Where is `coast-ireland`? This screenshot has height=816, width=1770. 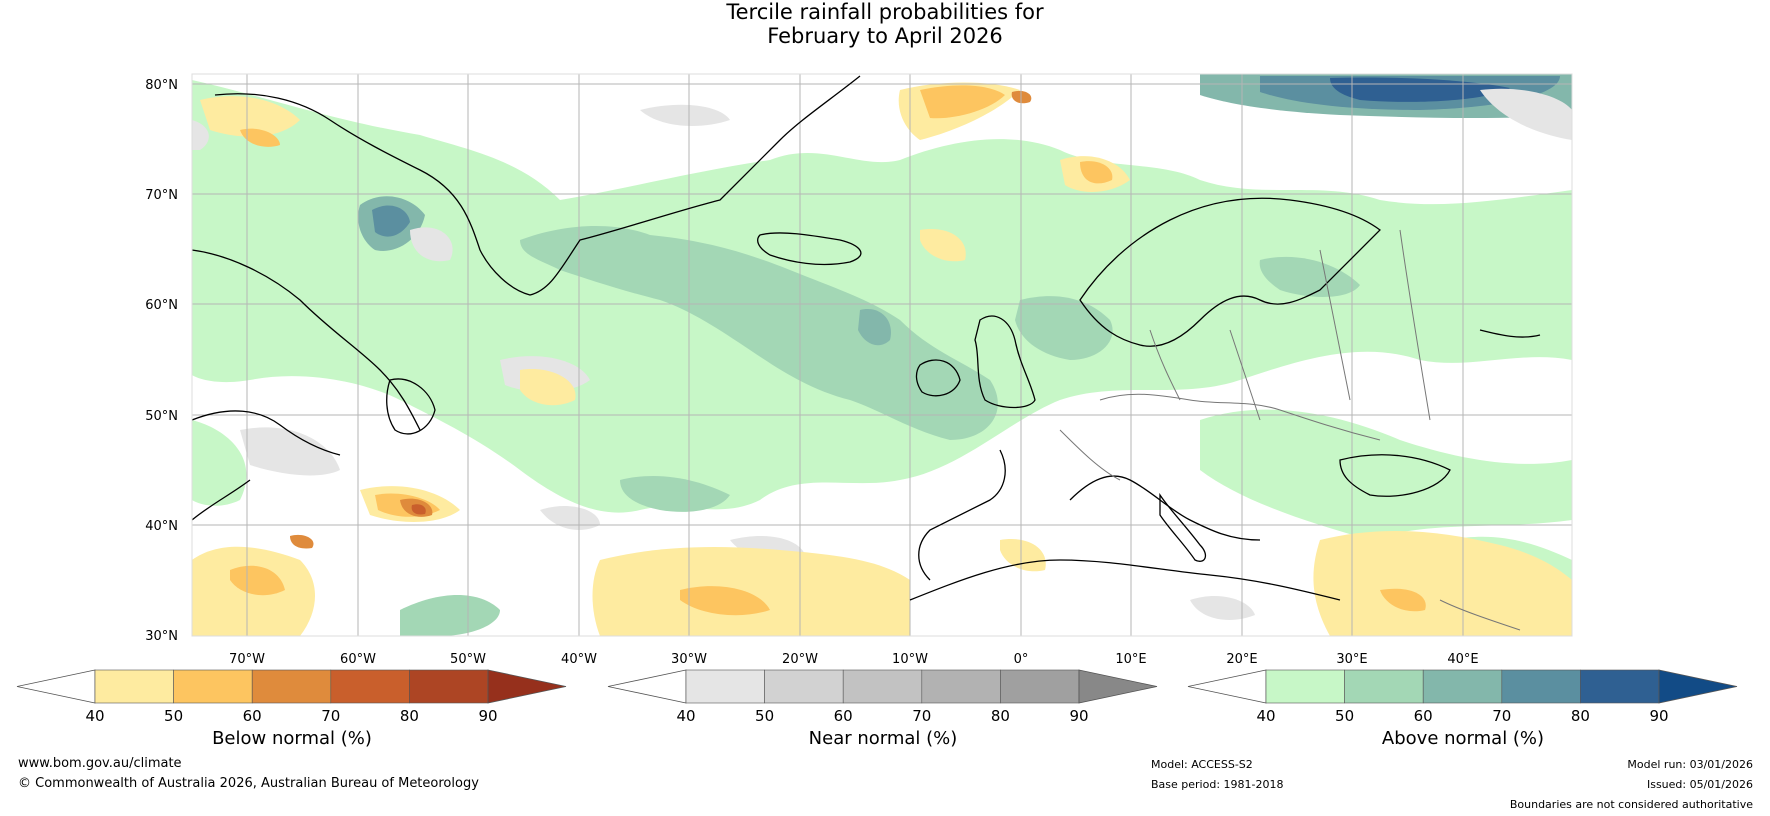 coast-ireland is located at coordinates (938, 378).